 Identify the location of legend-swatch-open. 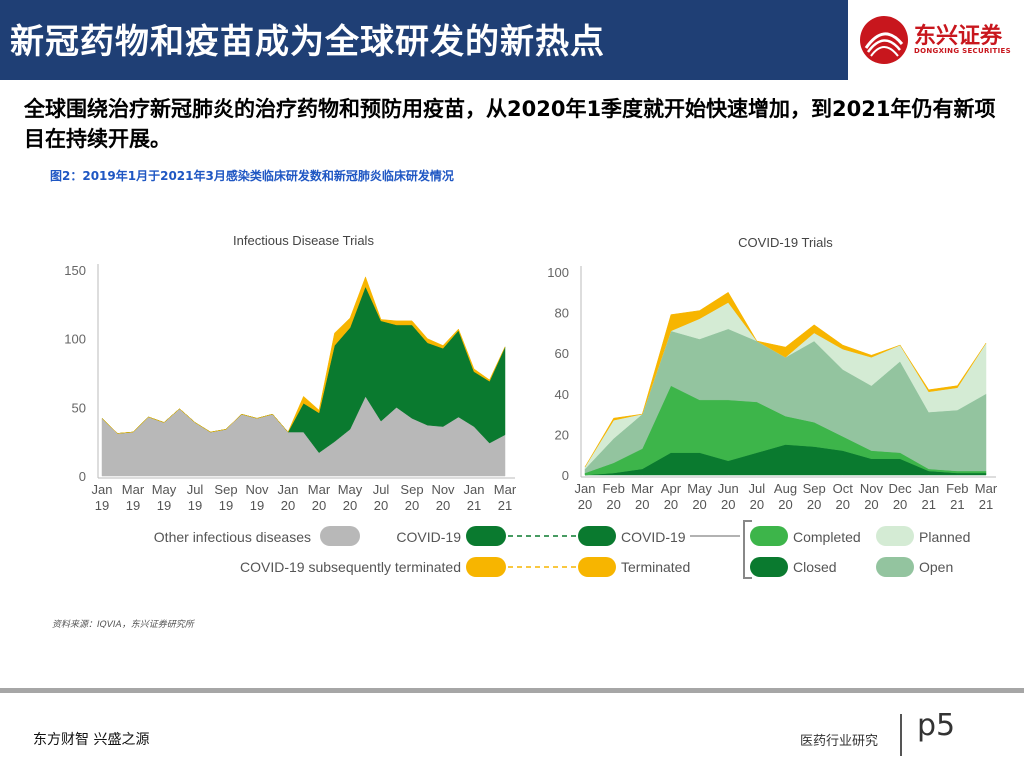
(895, 567).